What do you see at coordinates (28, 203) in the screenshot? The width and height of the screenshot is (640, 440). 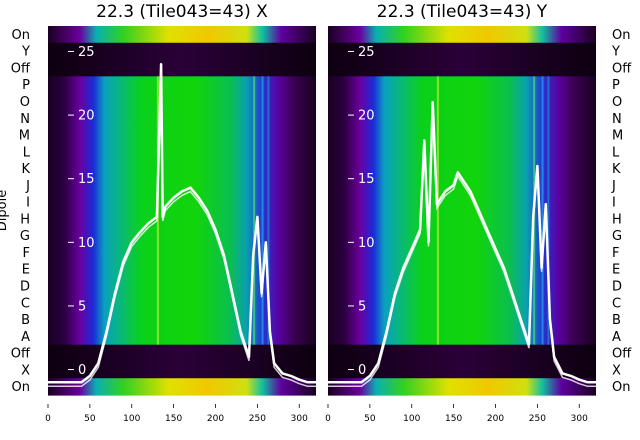 I see `row-label: I` at bounding box center [28, 203].